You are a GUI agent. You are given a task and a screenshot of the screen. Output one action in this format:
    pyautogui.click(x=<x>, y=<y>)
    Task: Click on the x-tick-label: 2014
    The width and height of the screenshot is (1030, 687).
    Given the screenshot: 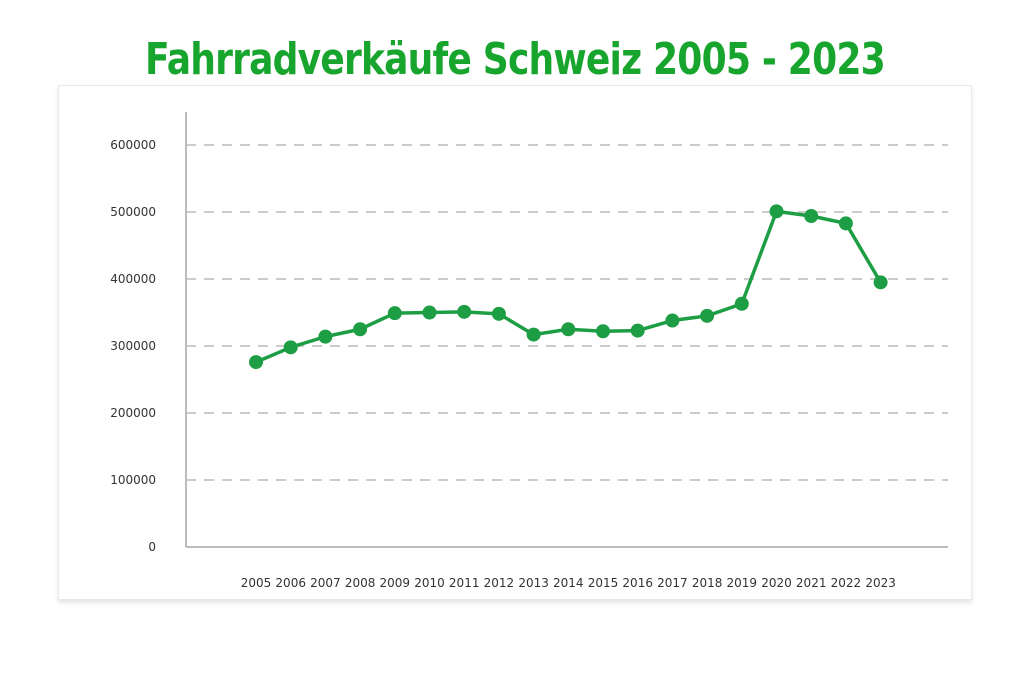 What is the action you would take?
    pyautogui.click(x=568, y=583)
    